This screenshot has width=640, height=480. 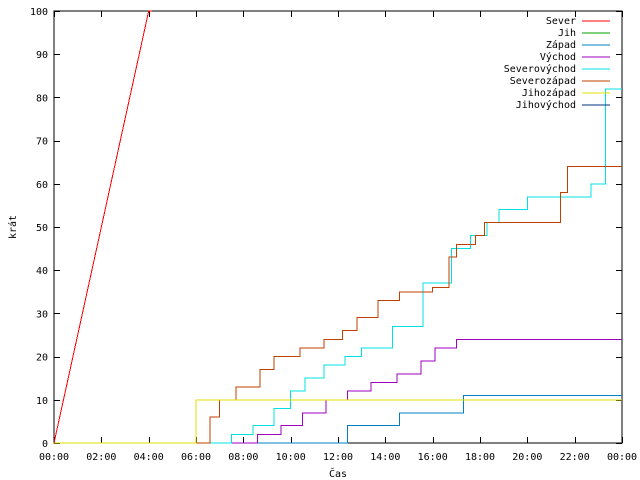 What do you see at coordinates (338, 457) in the screenshot?
I see `x-tick-label: 12:00` at bounding box center [338, 457].